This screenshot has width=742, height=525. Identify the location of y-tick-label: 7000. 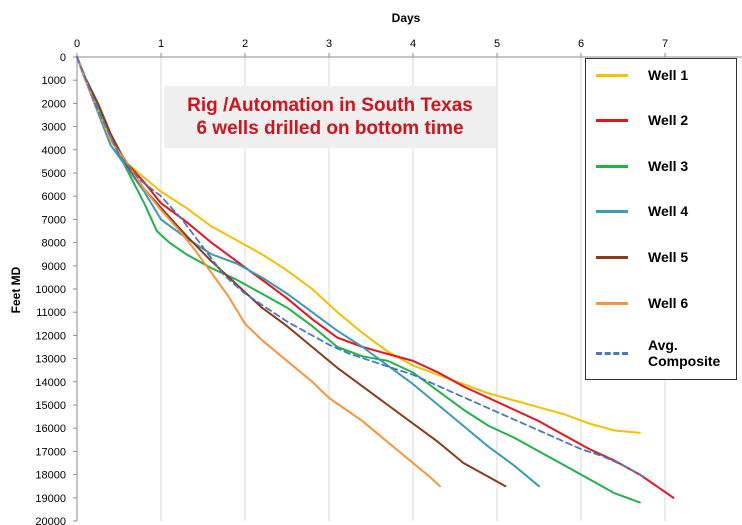
(54, 220).